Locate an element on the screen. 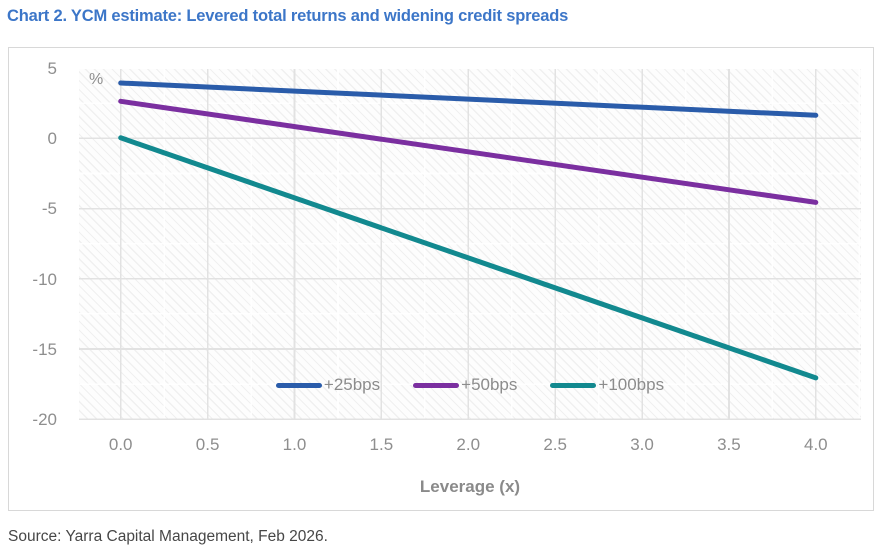 Image resolution: width=885 pixels, height=558 pixels. y-tick-label: 5 is located at coordinates (52, 68).